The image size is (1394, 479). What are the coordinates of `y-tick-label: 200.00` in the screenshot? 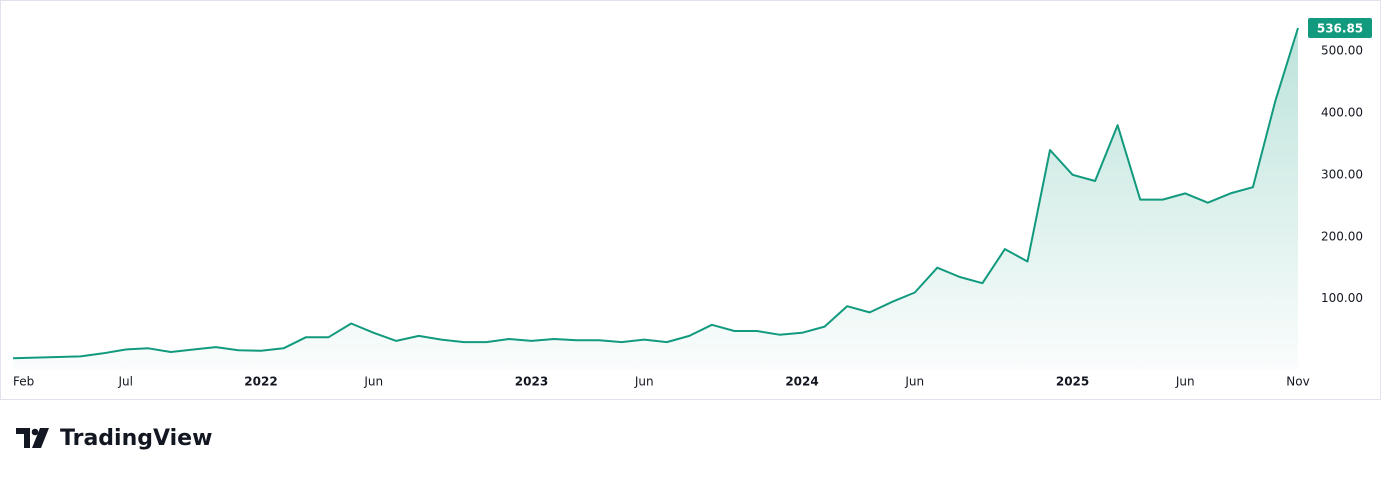 It's located at (1342, 236).